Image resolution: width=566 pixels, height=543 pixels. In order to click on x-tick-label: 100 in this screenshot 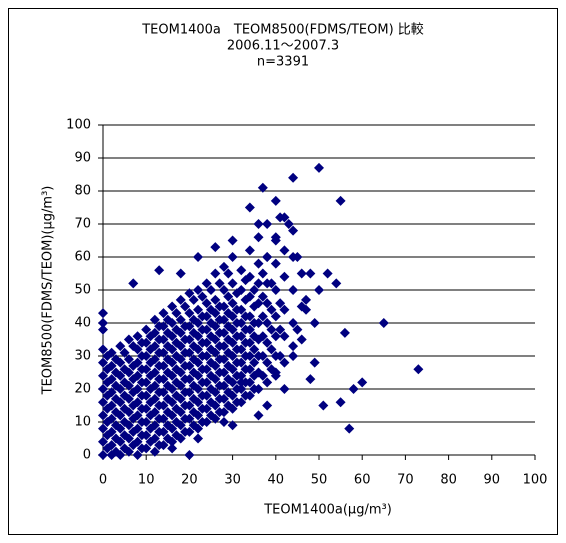, I will do `click(535, 480)`.